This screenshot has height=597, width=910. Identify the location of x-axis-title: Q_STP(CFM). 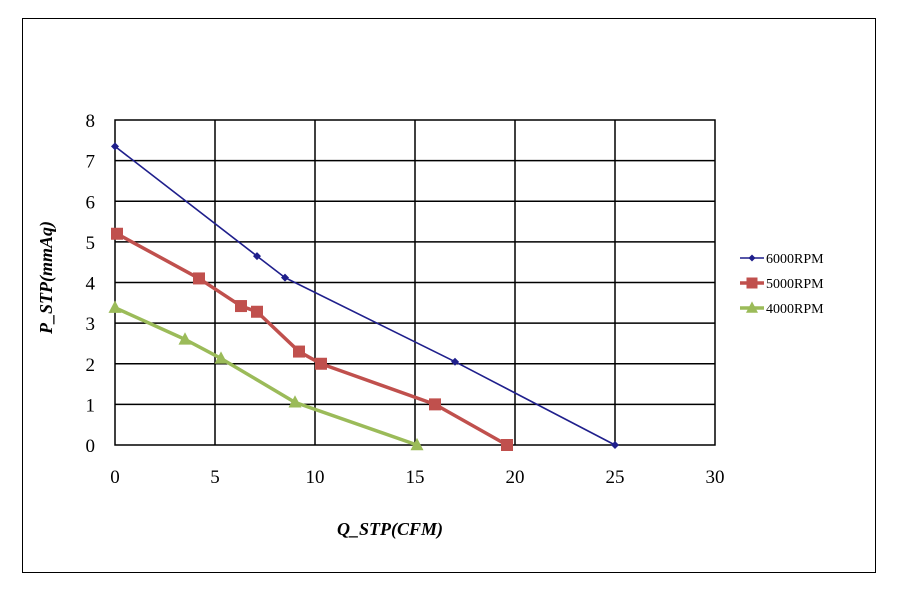
(390, 529).